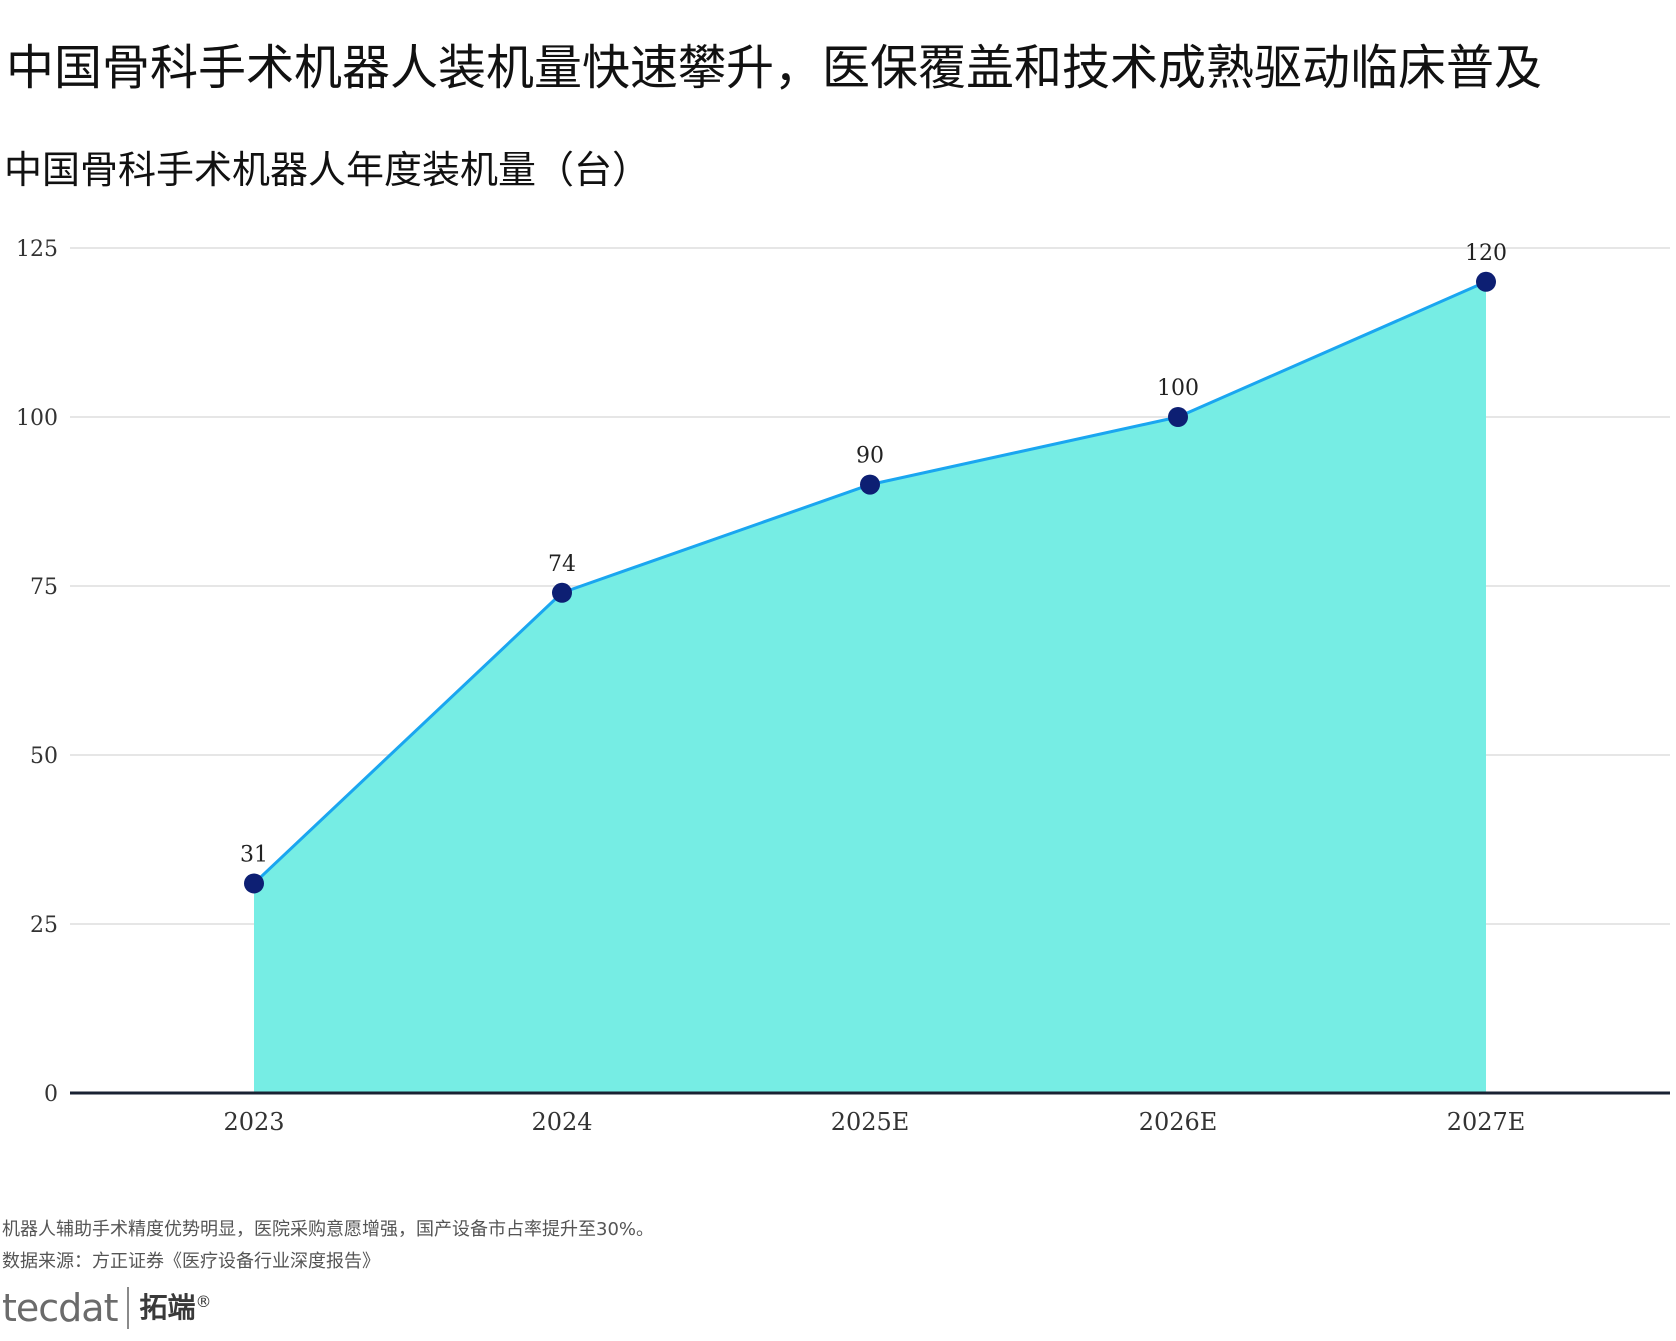  I want to click on data-source: 数据来源：方正证券《医疗设备行业深度报告》, so click(191, 1261).